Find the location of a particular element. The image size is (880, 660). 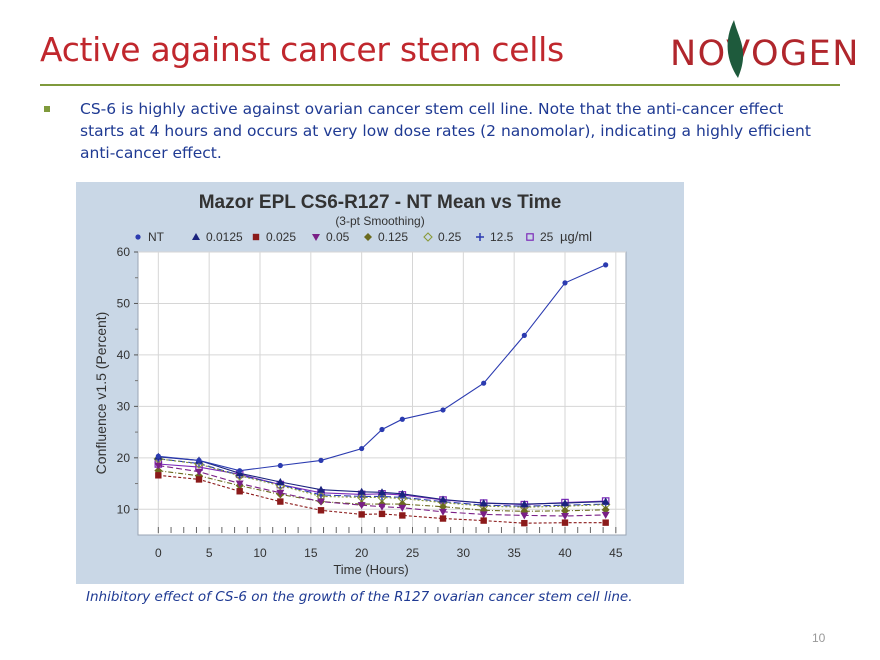

y-tick-label: 40 is located at coordinates (124, 355).